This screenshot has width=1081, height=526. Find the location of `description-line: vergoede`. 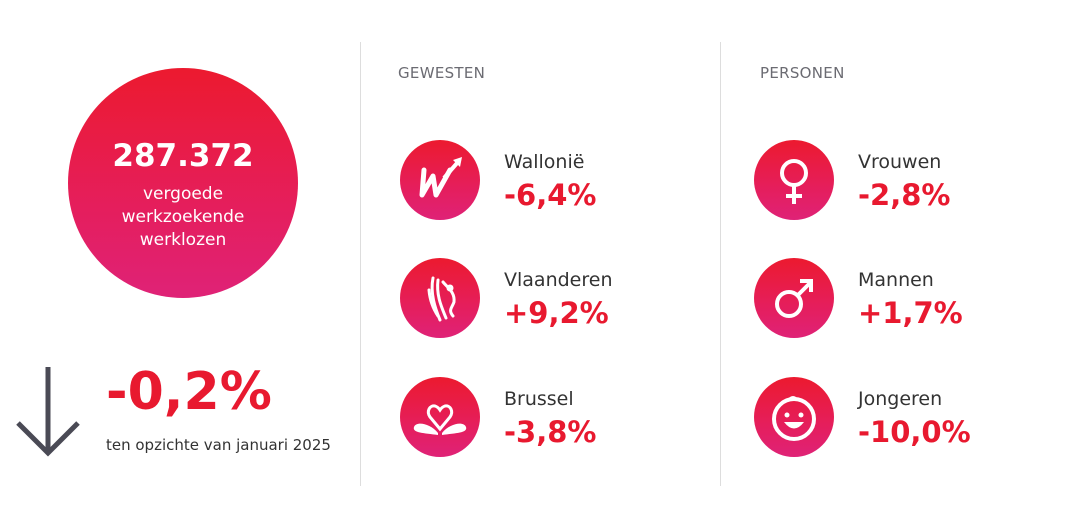

description-line: vergoede is located at coordinates (183, 194).